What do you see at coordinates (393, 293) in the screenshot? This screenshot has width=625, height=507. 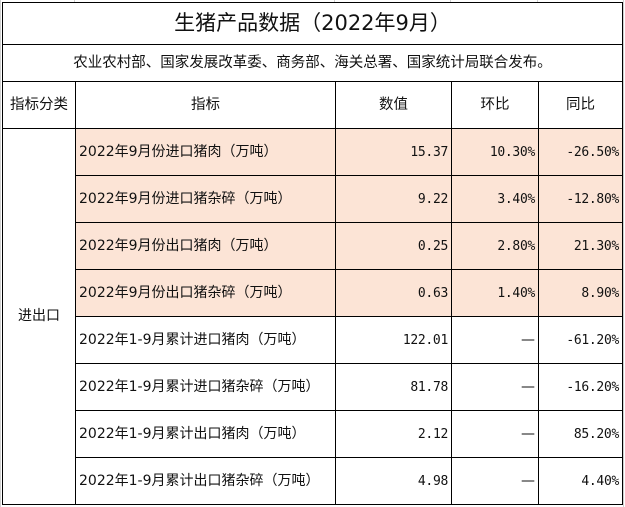 I see `value-cell: 0.63` at bounding box center [393, 293].